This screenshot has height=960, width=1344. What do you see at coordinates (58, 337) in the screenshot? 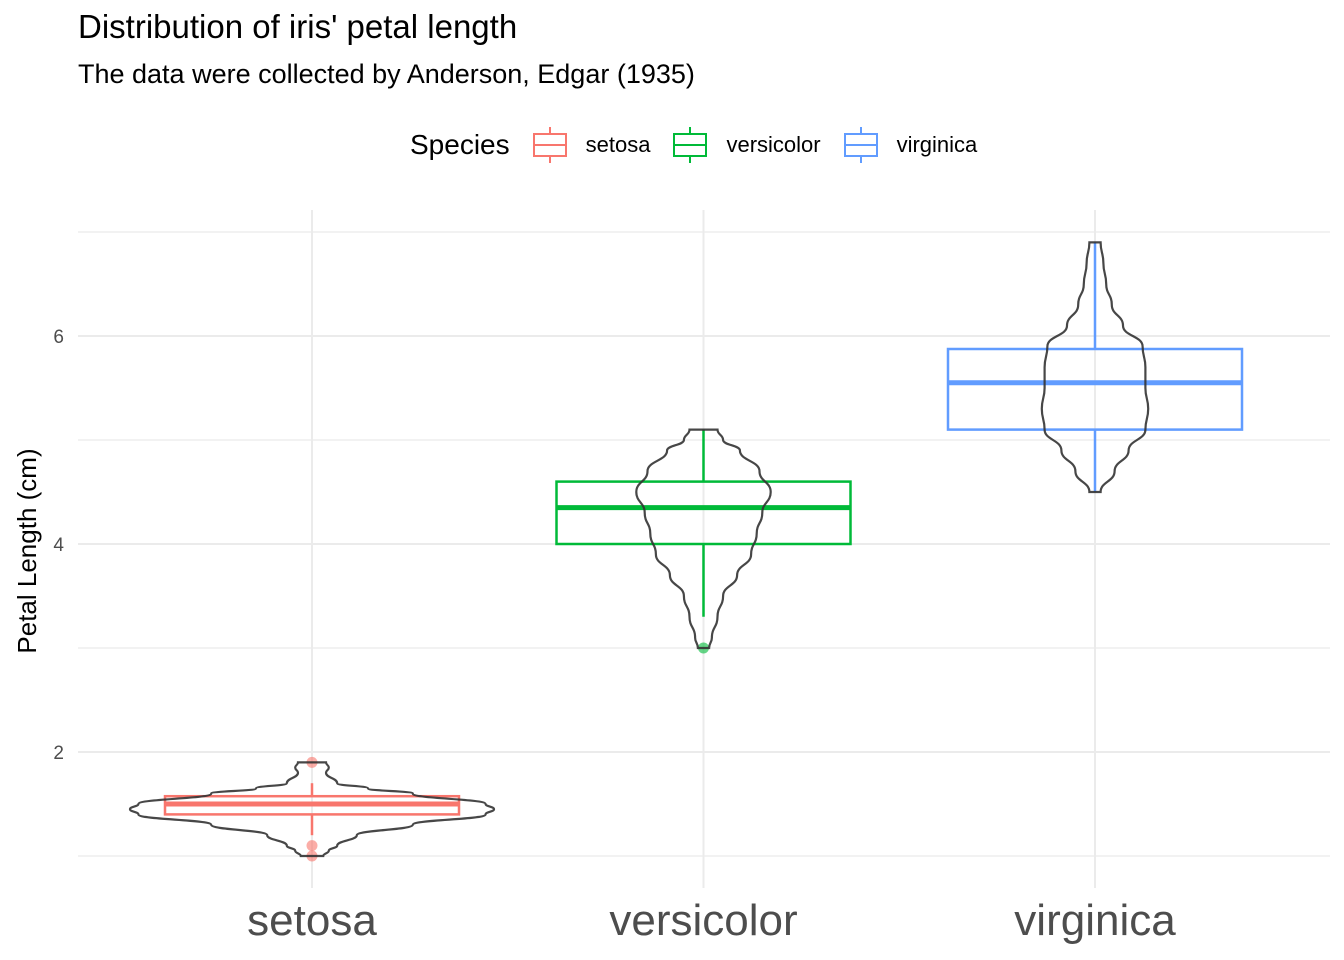
I see `y-tick-label: 6` at bounding box center [58, 337].